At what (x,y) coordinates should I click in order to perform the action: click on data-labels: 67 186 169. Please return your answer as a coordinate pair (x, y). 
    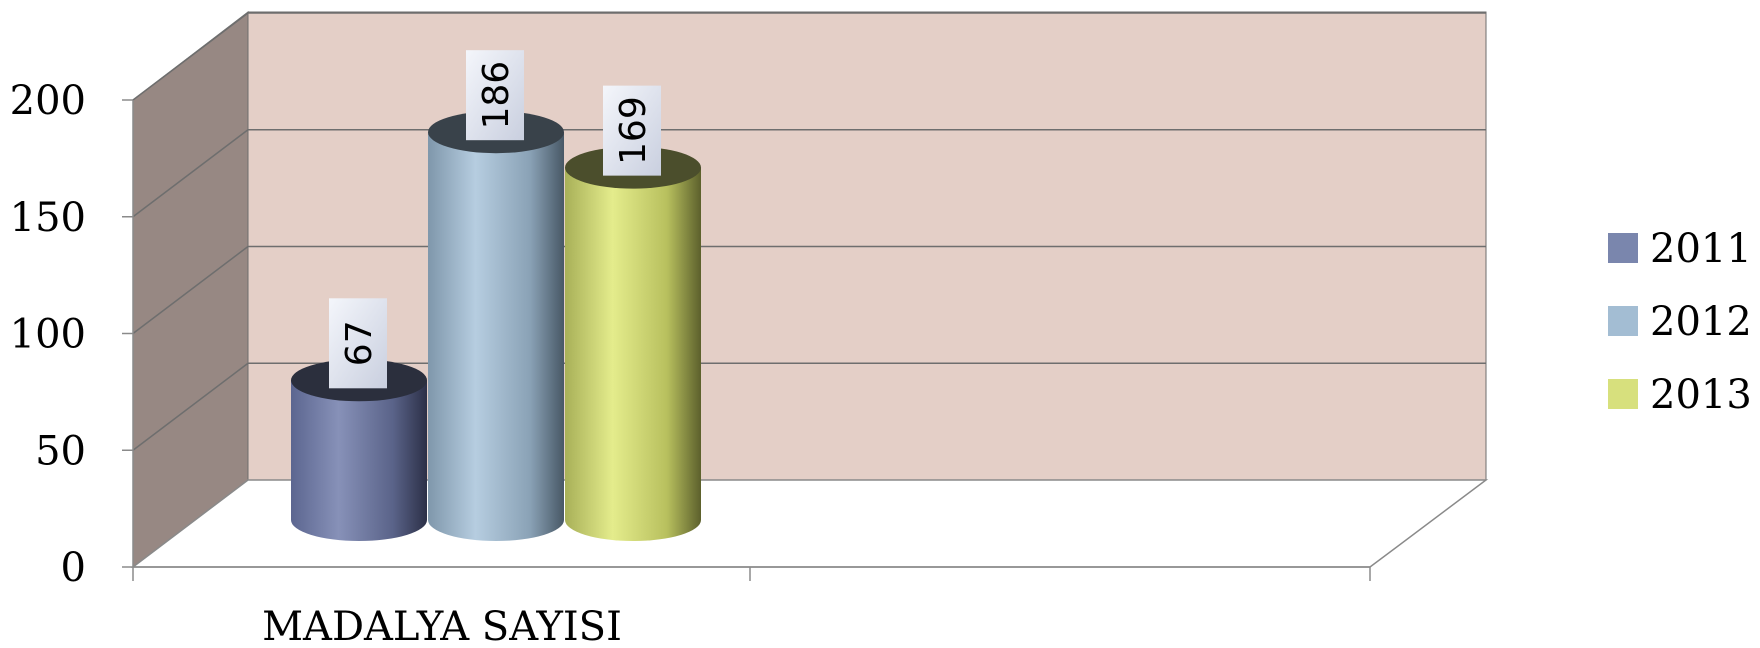
    Looking at the image, I should click on (495, 219).